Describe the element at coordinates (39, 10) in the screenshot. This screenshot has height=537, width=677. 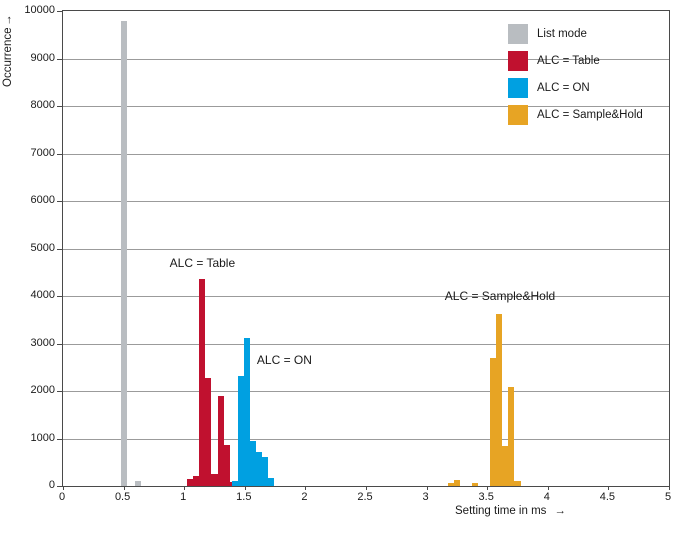
I see `y-tick-label: 10000` at that location.